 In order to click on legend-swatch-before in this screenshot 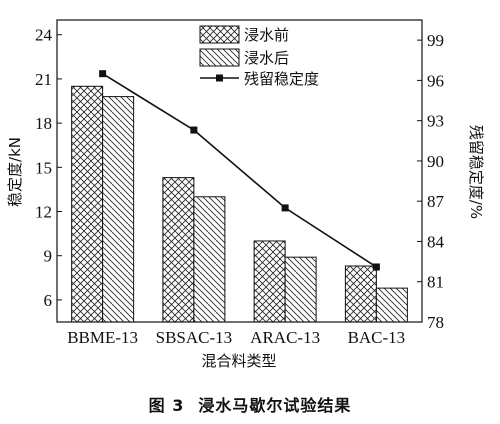, I will do `click(219, 34)`.